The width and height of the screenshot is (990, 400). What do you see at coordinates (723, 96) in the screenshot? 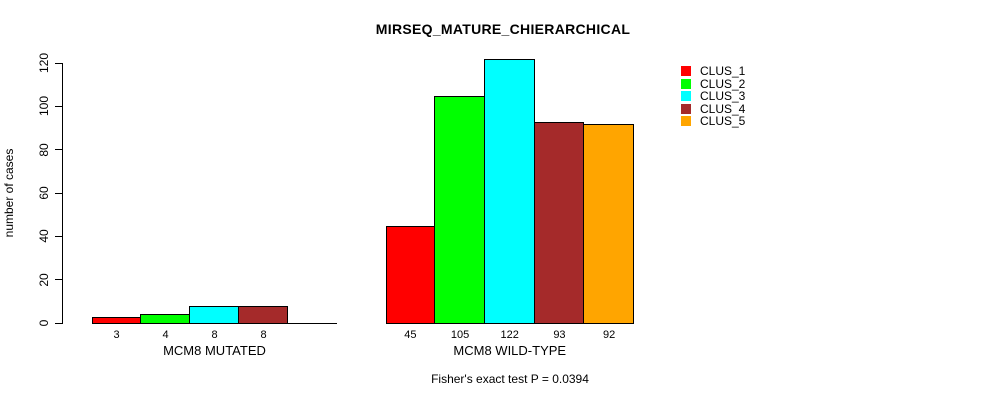
I see `legend-label: CLUS_3` at bounding box center [723, 96].